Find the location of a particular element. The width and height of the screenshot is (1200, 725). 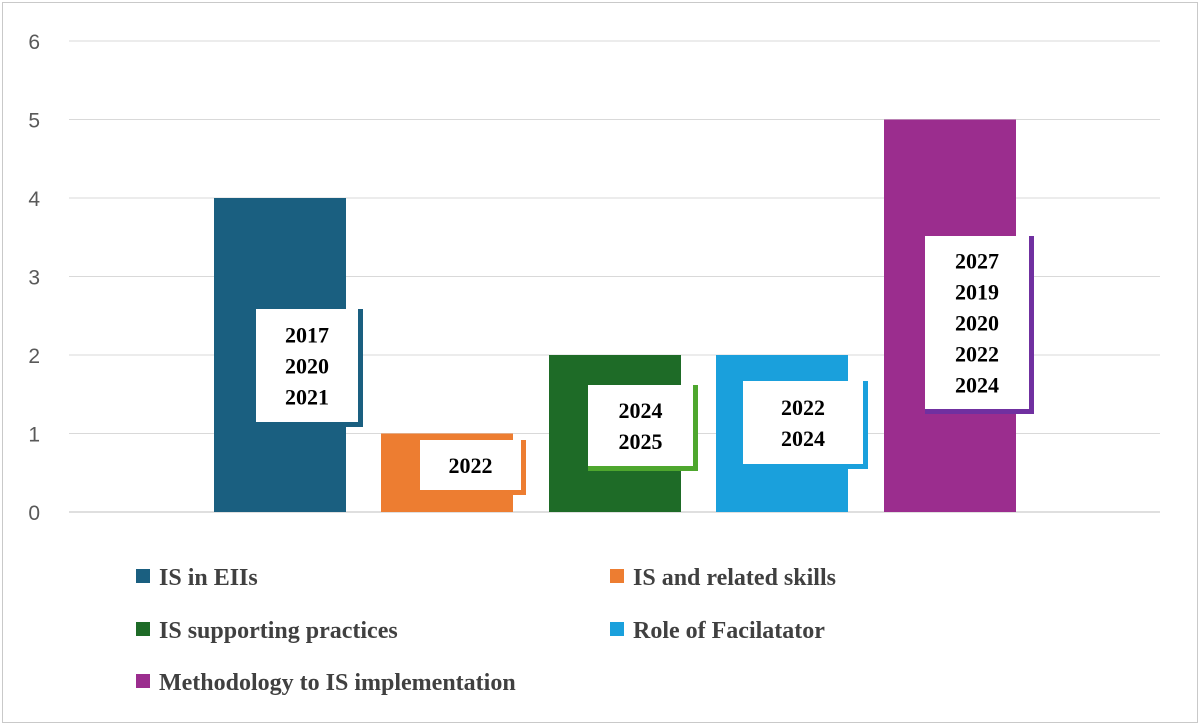

y-tick-label-4: 4 is located at coordinates (34, 199).